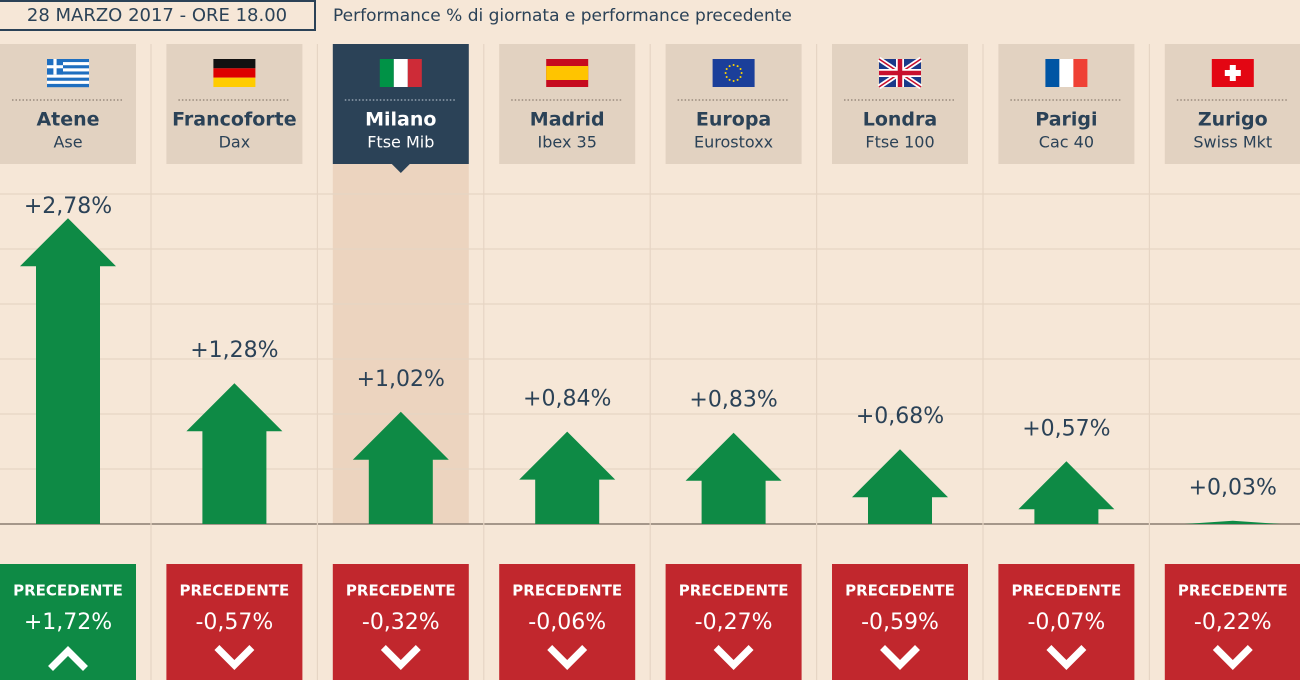  I want to click on index-label: Dax, so click(235, 142).